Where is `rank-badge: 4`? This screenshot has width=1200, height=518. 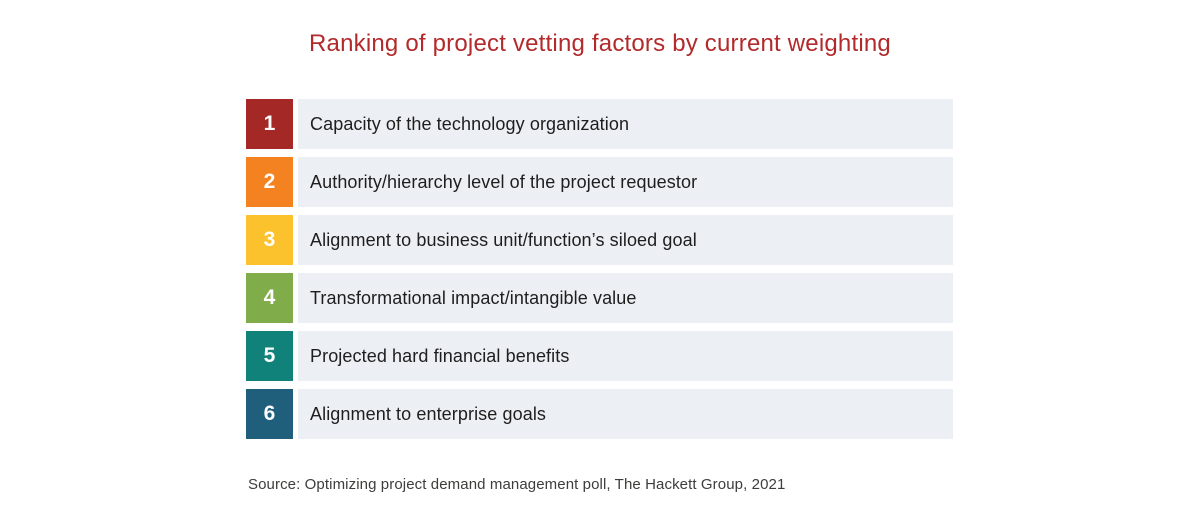 rank-badge: 4 is located at coordinates (269, 298).